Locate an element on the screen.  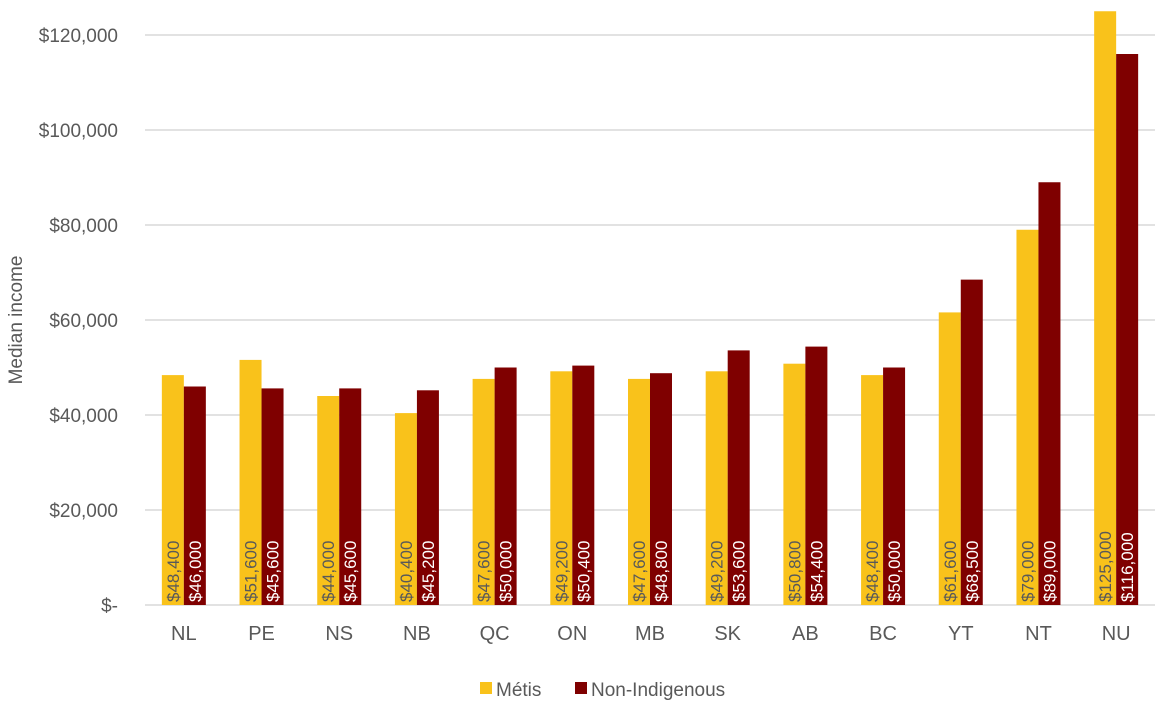
data-label: $40,400 is located at coordinates (406, 571).